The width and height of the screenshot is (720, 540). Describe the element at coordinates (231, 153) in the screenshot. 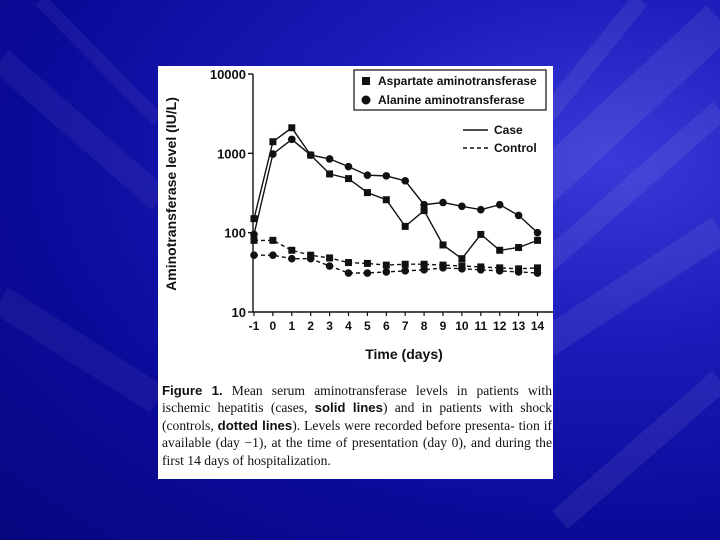

I see `y-tick-label: 1000` at that location.